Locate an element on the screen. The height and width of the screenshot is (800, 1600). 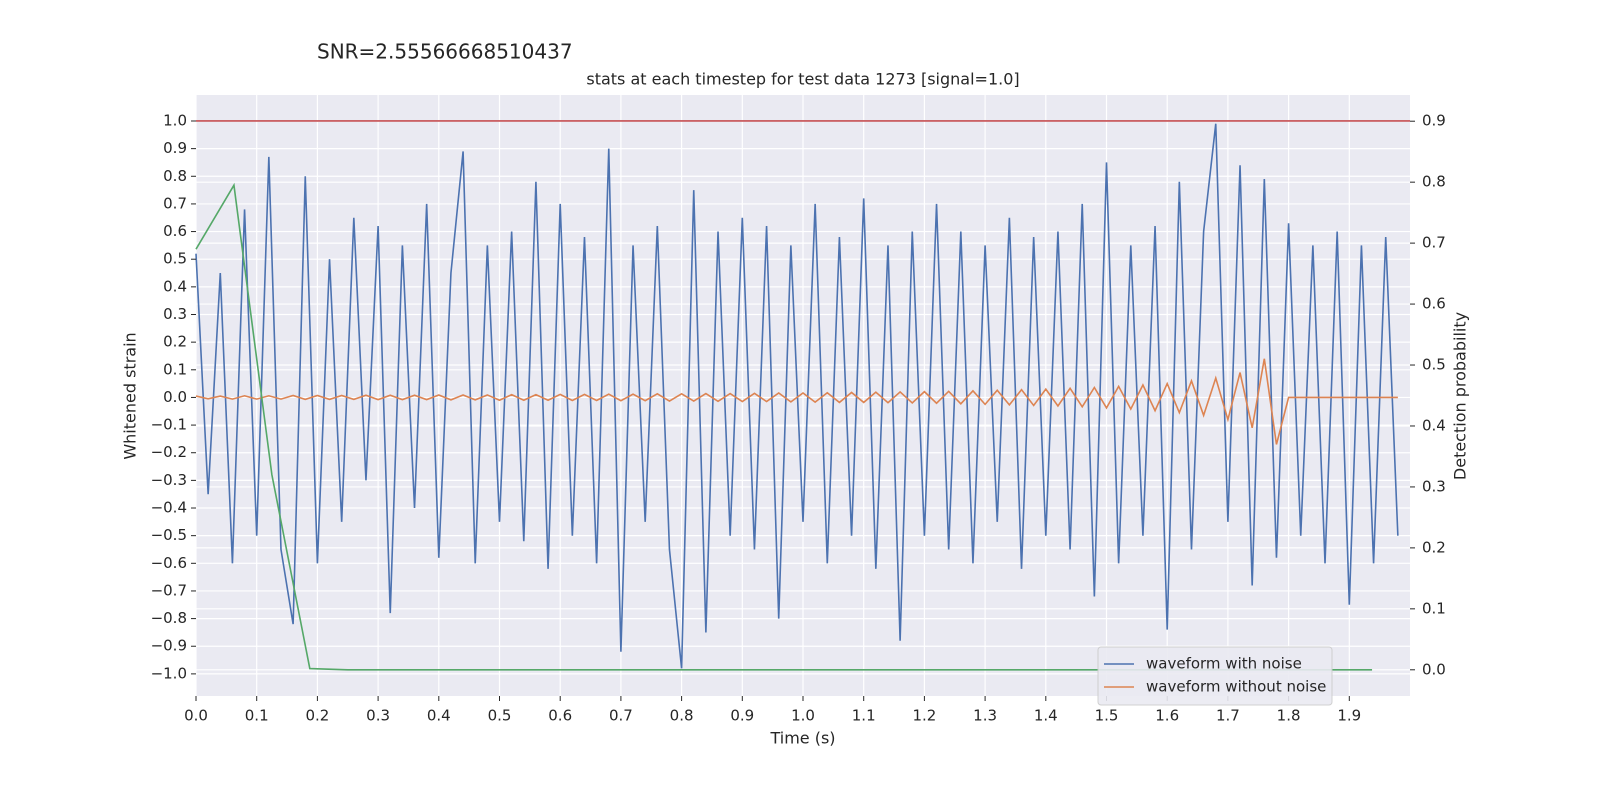
y2-tick-label: 0.5 is located at coordinates (1434, 365).